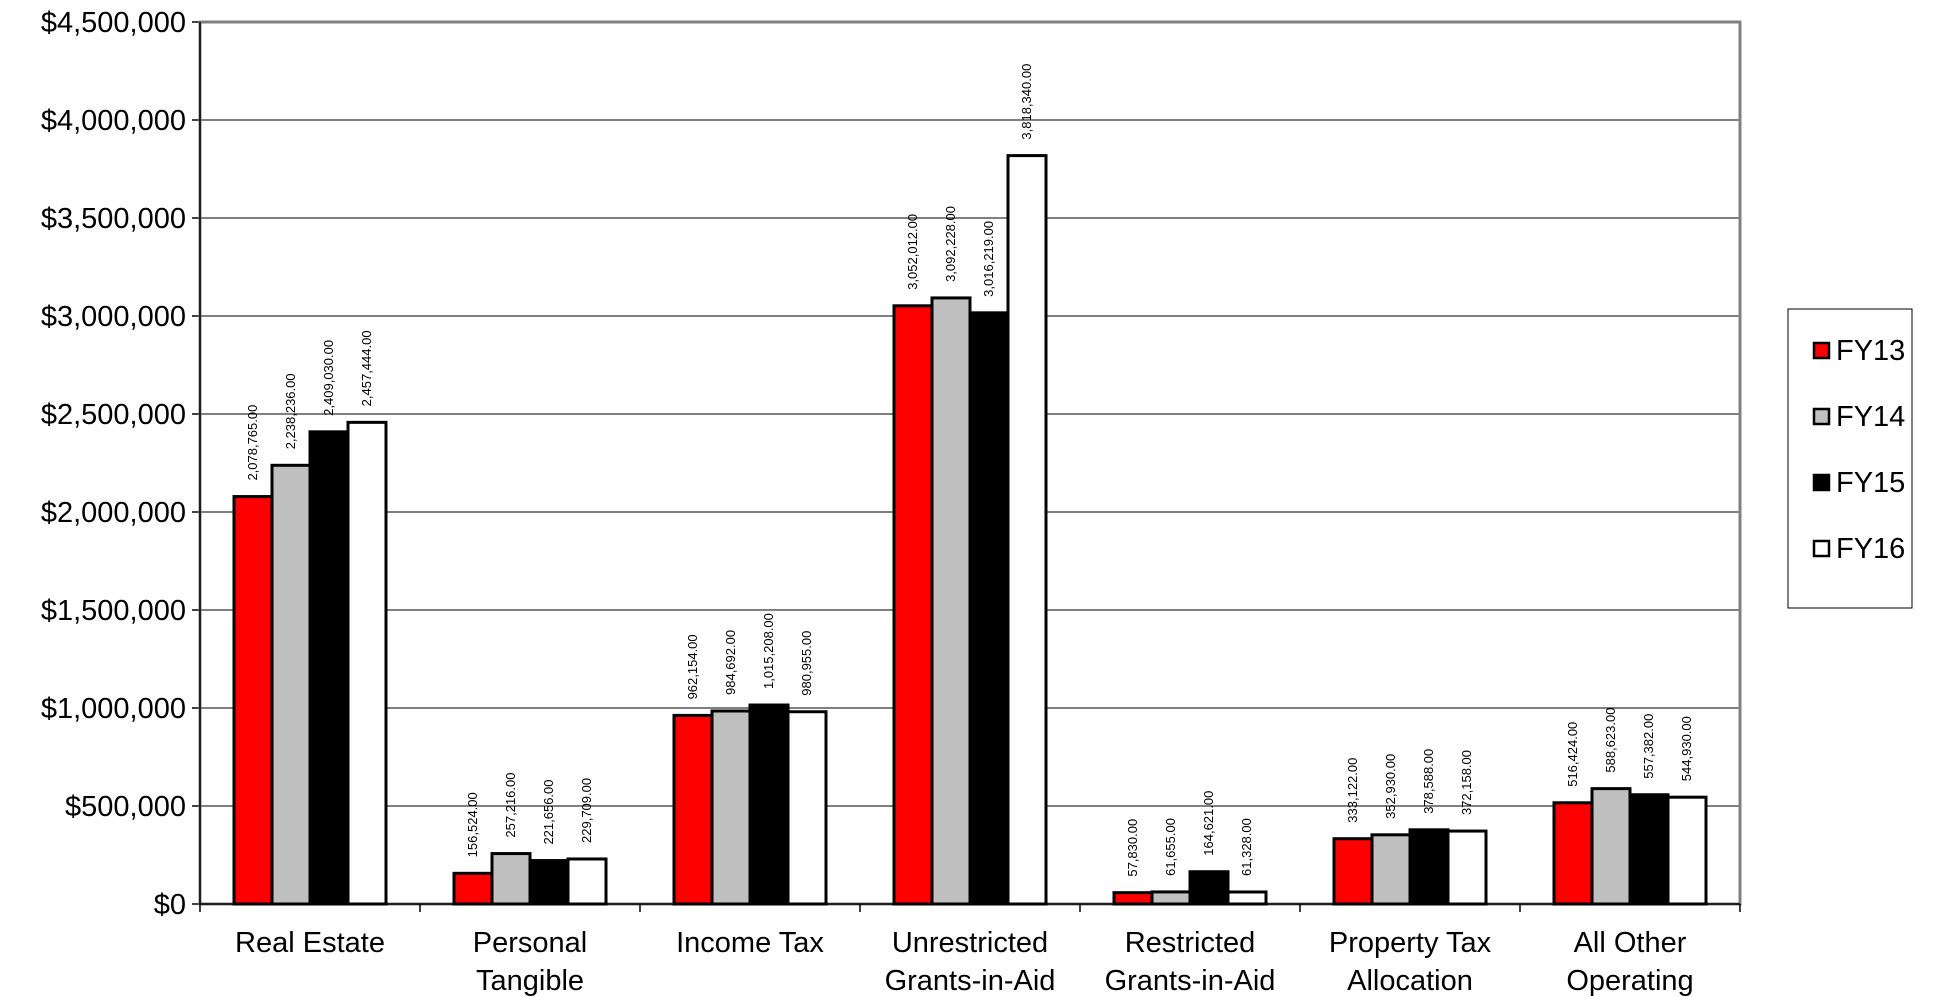 Image resolution: width=1938 pixels, height=997 pixels. What do you see at coordinates (1870, 549) in the screenshot?
I see `legend-label-fy16: FY16` at bounding box center [1870, 549].